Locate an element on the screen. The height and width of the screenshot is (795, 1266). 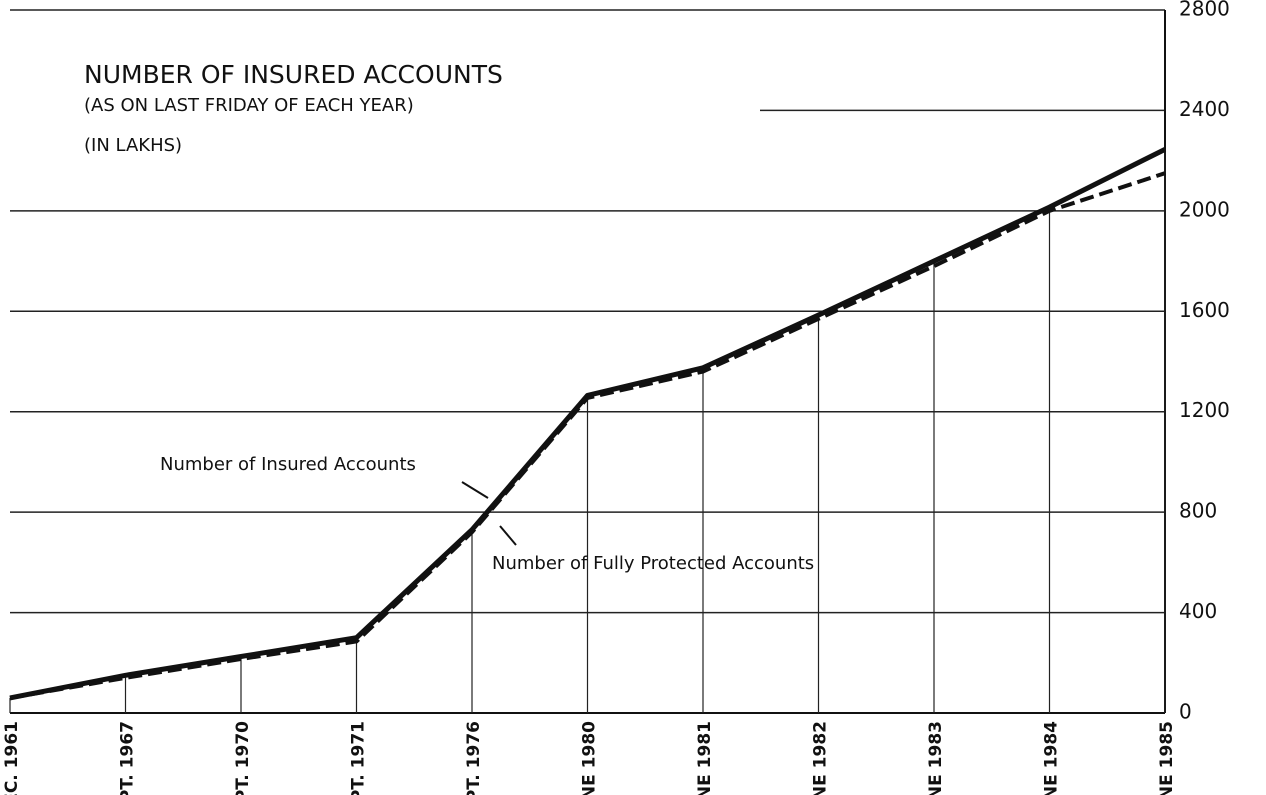
x-tick-label: JUNE 1981 is located at coordinates (705, 758).